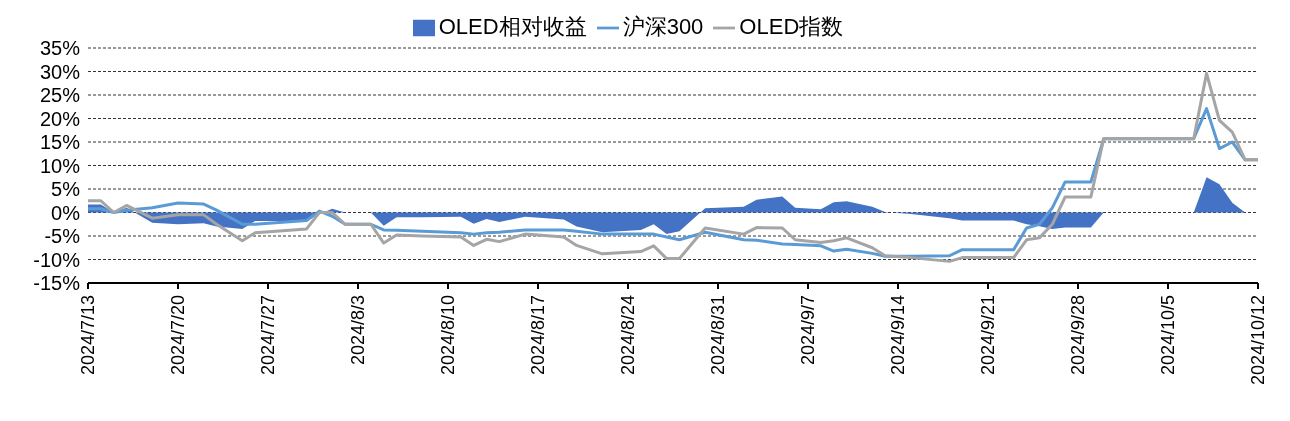 This screenshot has width=1290, height=421. Describe the element at coordinates (1078, 335) in the screenshot. I see `x-tick-label: 2024/9/28` at that location.